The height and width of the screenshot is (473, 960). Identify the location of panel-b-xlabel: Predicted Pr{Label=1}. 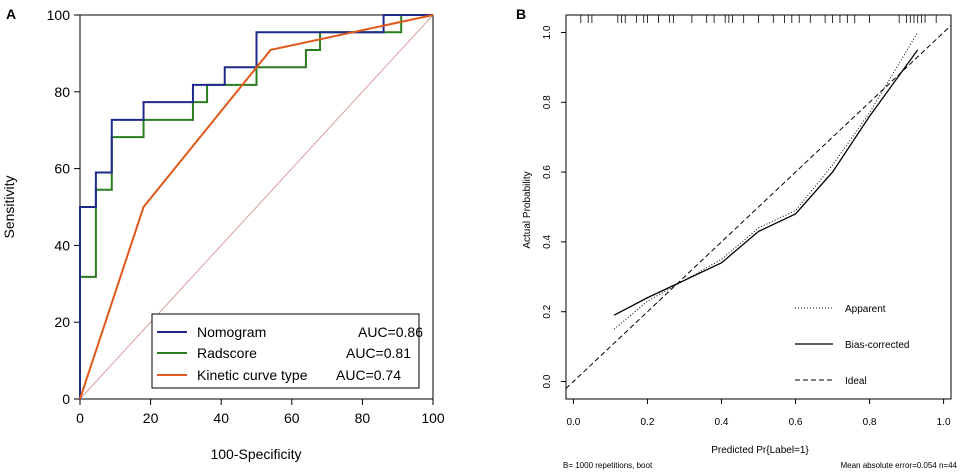
(760, 450).